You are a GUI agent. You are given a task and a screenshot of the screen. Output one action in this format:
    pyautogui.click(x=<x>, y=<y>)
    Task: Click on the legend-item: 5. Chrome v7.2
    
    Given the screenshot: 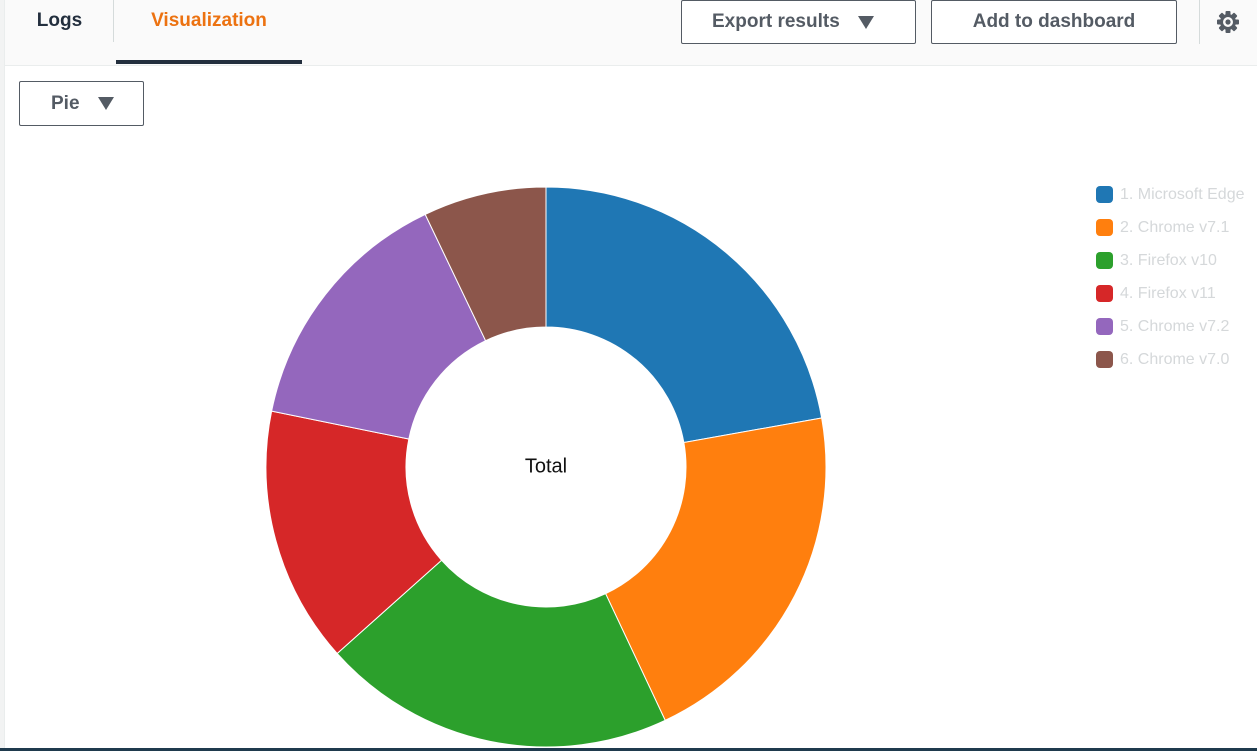 What is the action you would take?
    pyautogui.click(x=1176, y=326)
    